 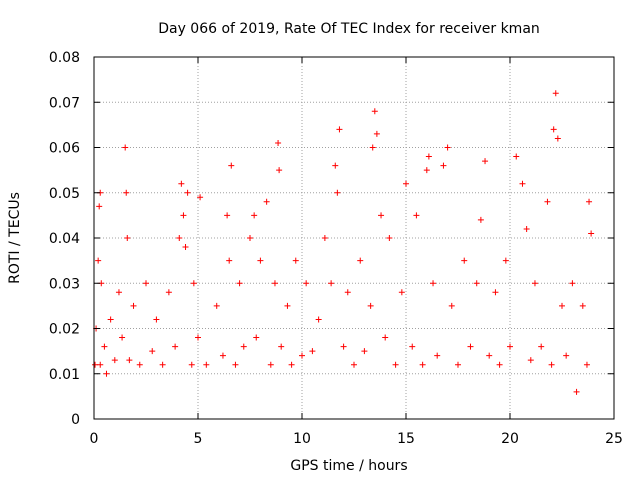 I want to click on y-tick-label: 0.04, so click(x=64, y=239).